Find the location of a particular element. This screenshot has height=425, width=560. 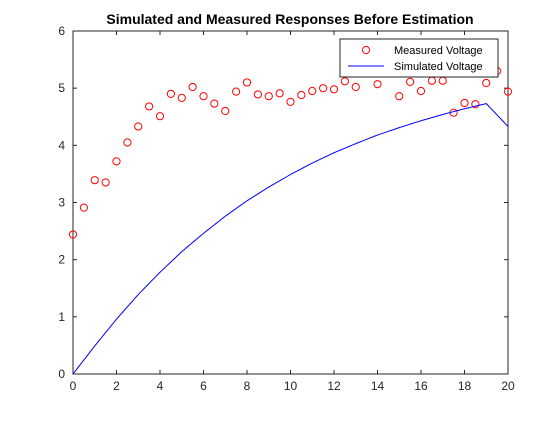

y-tick-label: 0 is located at coordinates (61, 374).